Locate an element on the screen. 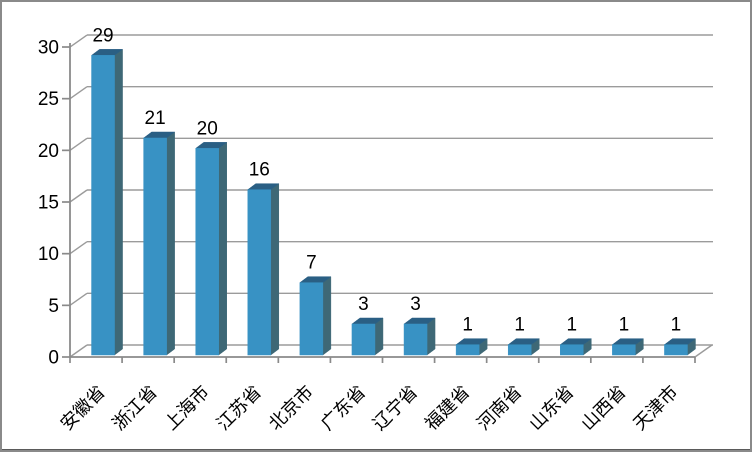  category-label: 上海市 is located at coordinates (187, 408).